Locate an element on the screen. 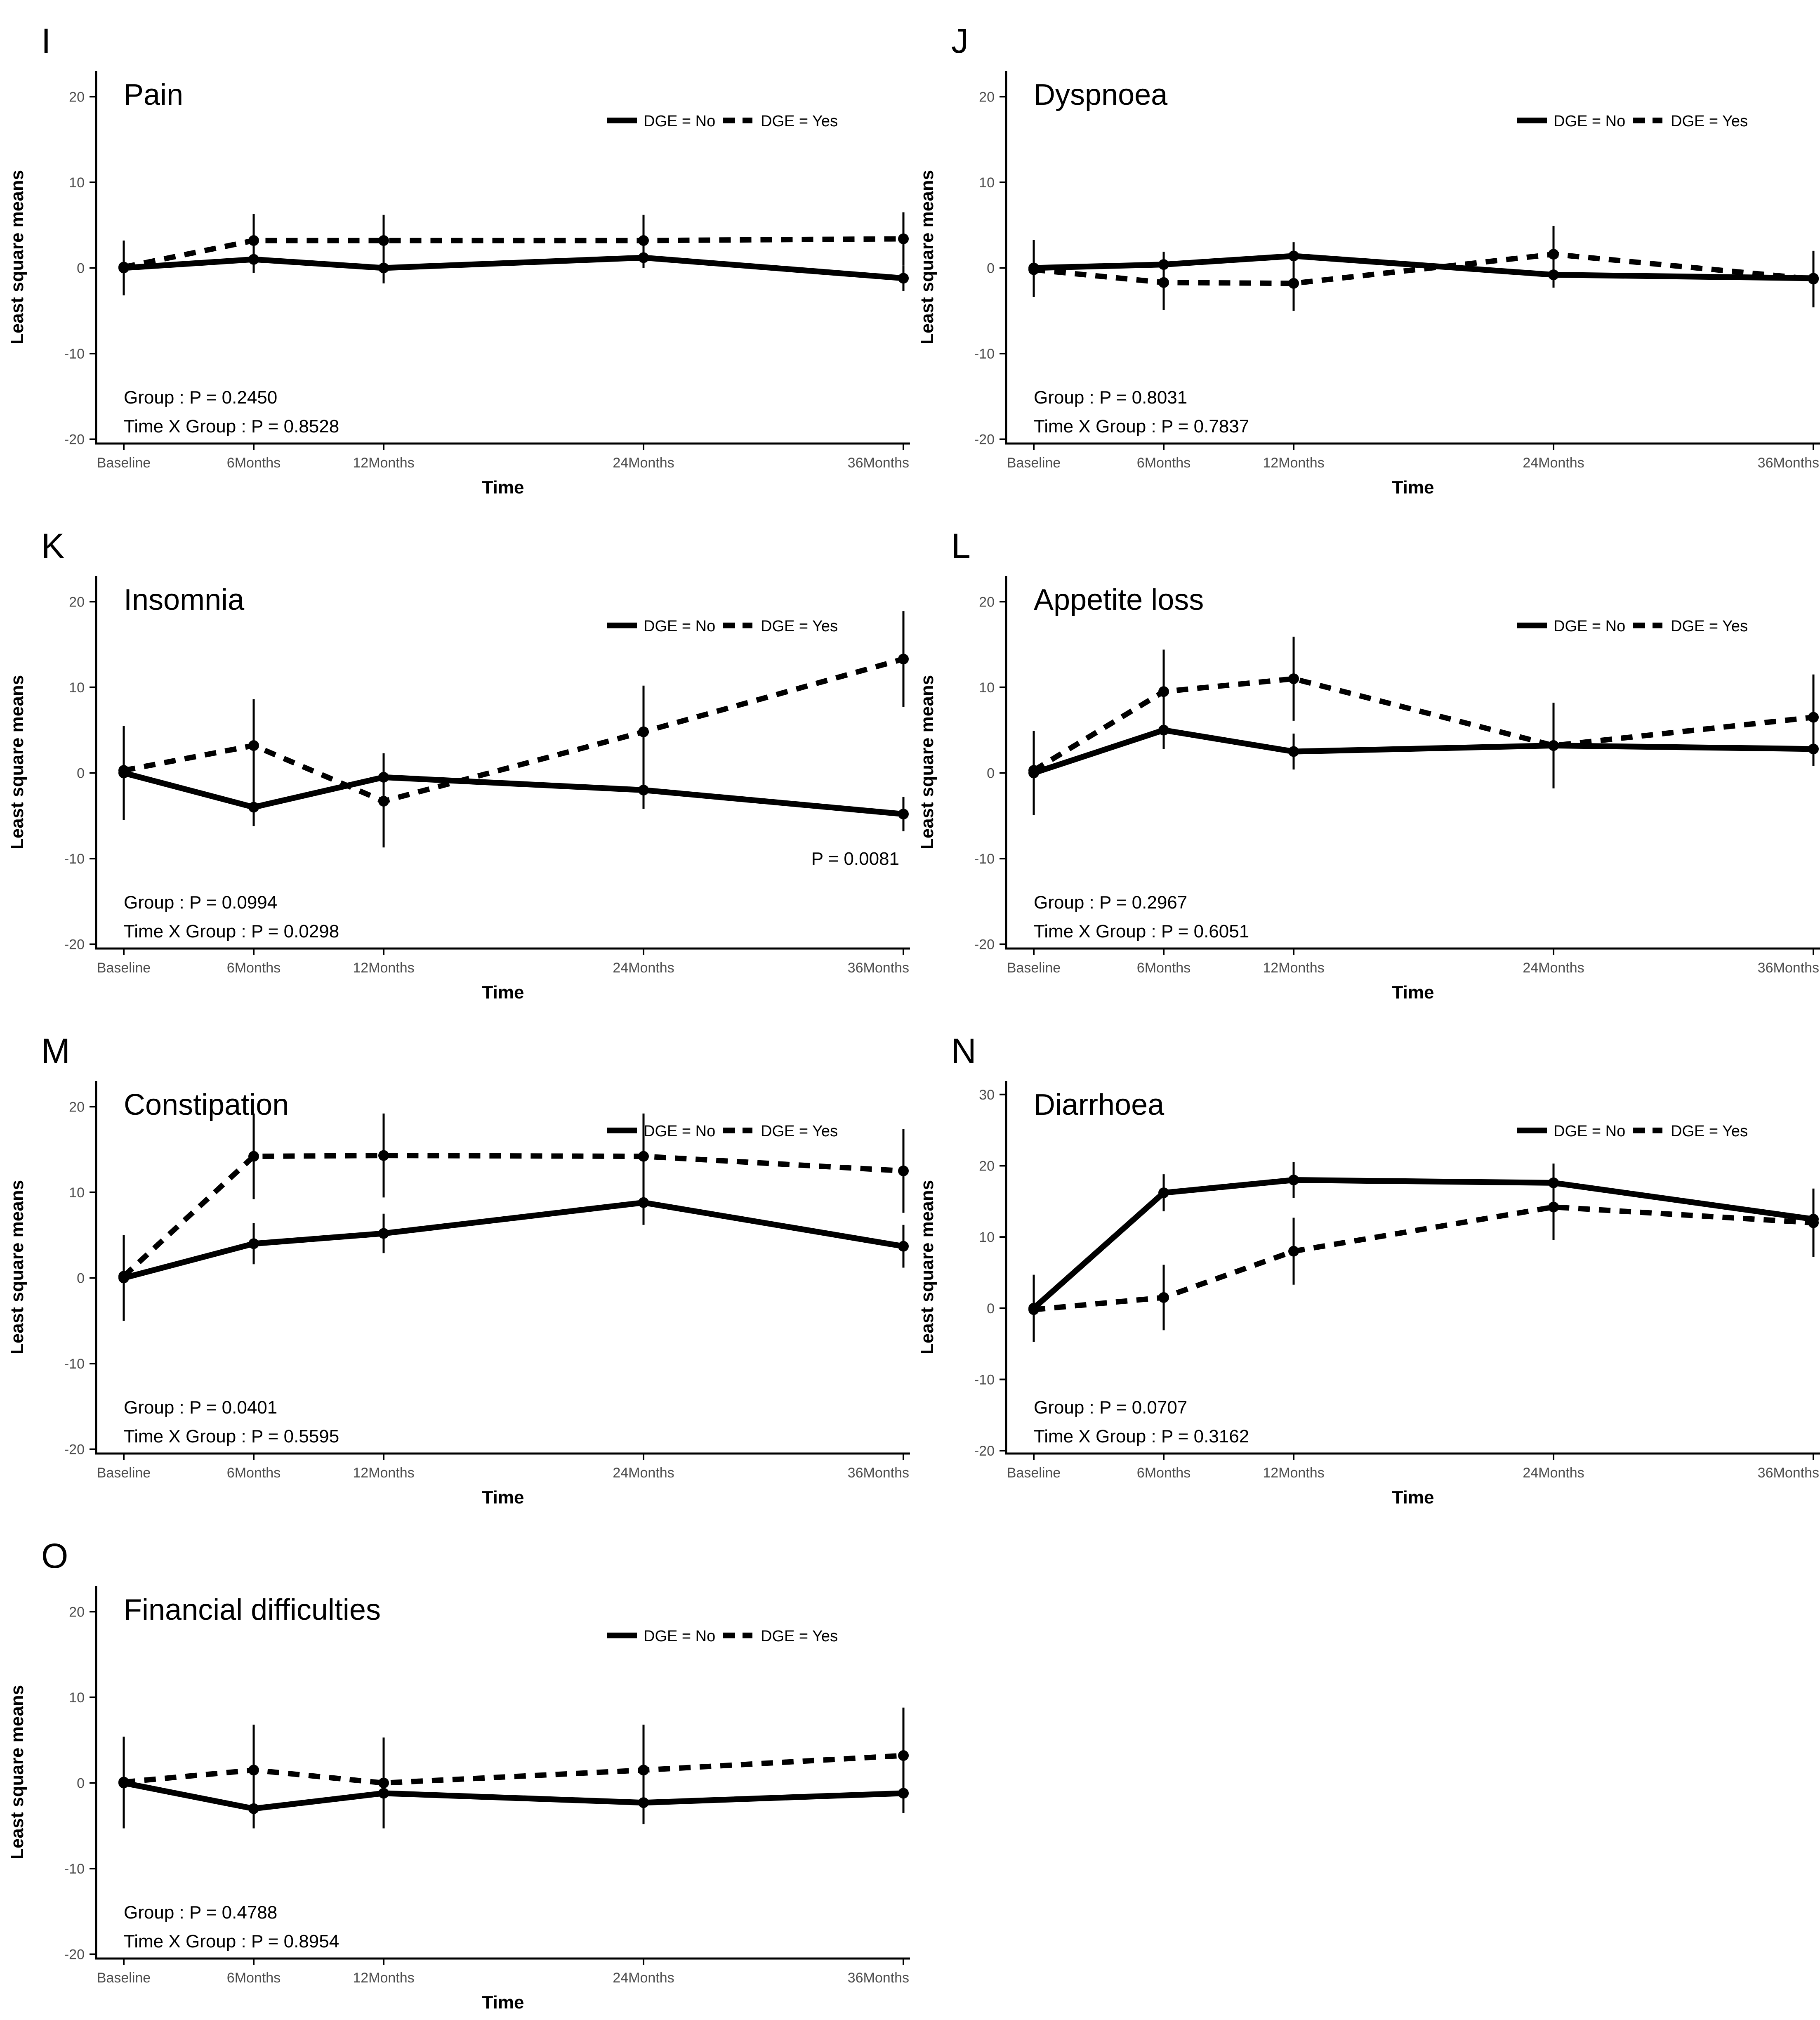  interaction-pvalue: Time X Group : P = 0.8528 is located at coordinates (231, 426).